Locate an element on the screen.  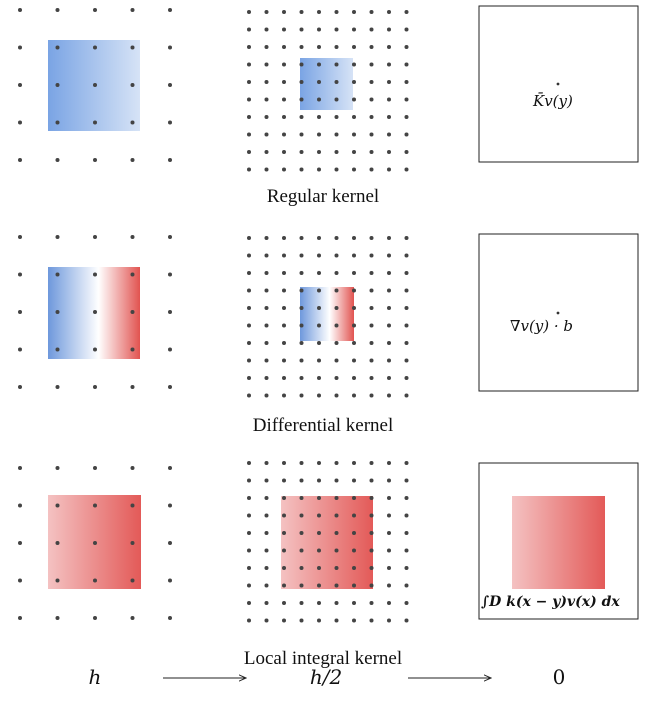
grid-h-row1 is located at coordinates (95, 85).